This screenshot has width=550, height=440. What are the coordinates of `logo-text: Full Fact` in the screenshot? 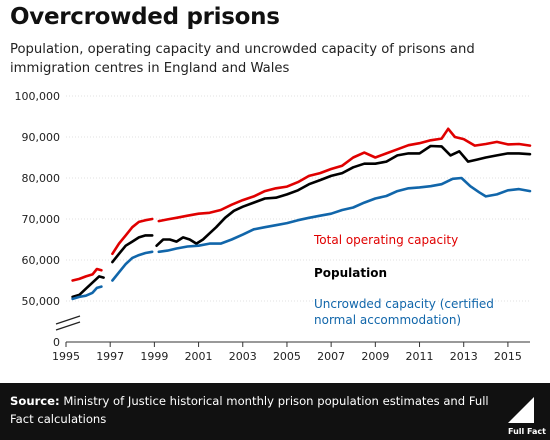 It's located at (527, 431).